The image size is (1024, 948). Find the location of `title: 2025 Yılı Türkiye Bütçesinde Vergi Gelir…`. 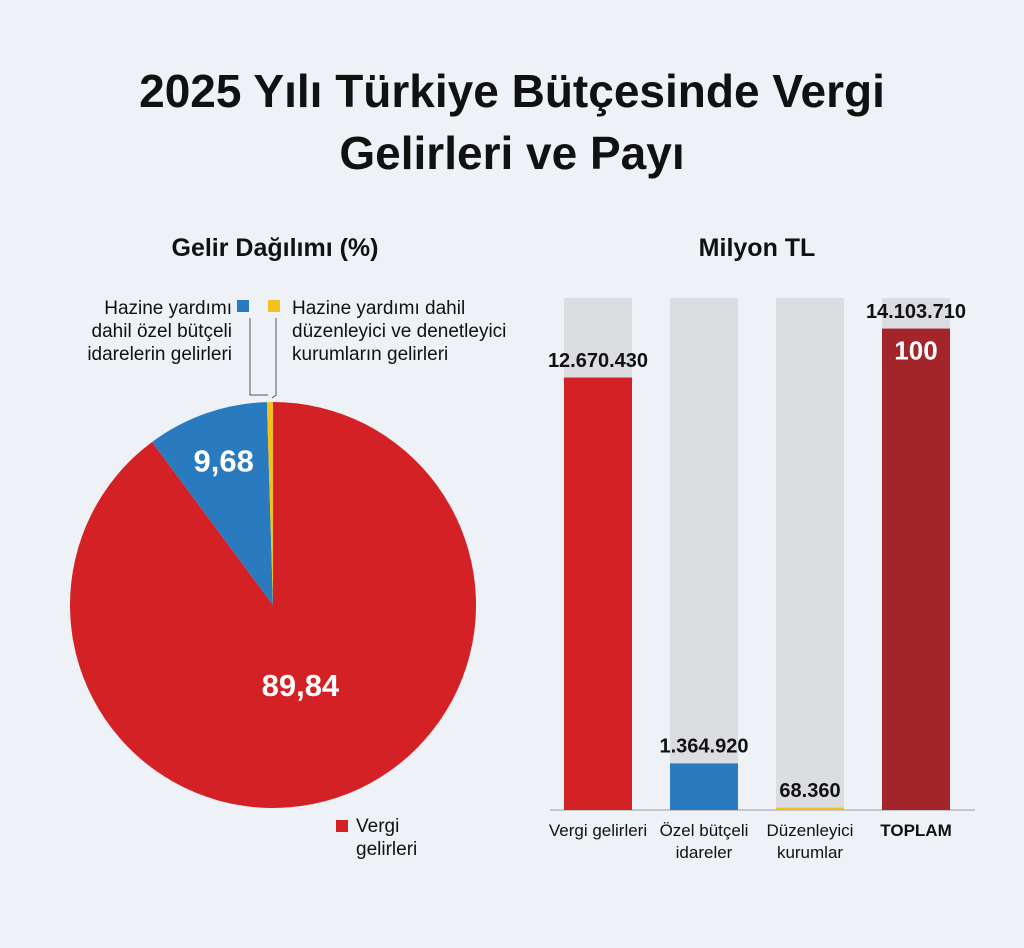

title: 2025 Yılı Türkiye Bütçesinde Vergi Gelir… is located at coordinates (512, 122).